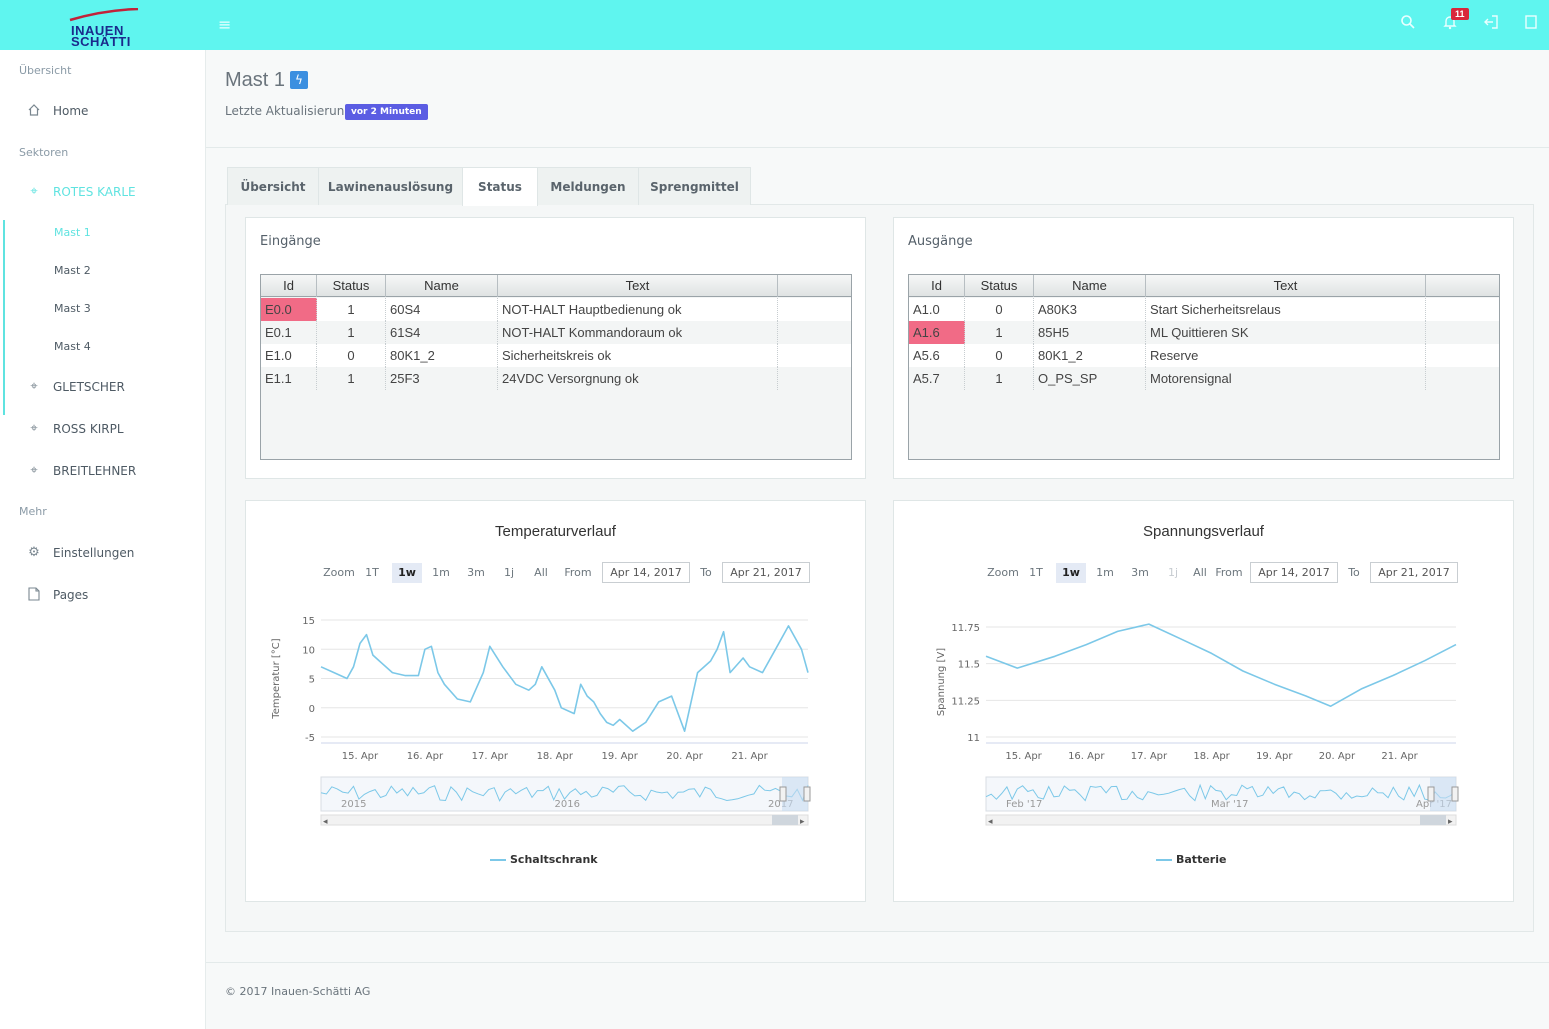 This screenshot has height=1029, width=1549. Describe the element at coordinates (1204, 309) in the screenshot. I see `table-row: A1.0 0 A80K3 Start Sicherheitsrelaus` at that location.